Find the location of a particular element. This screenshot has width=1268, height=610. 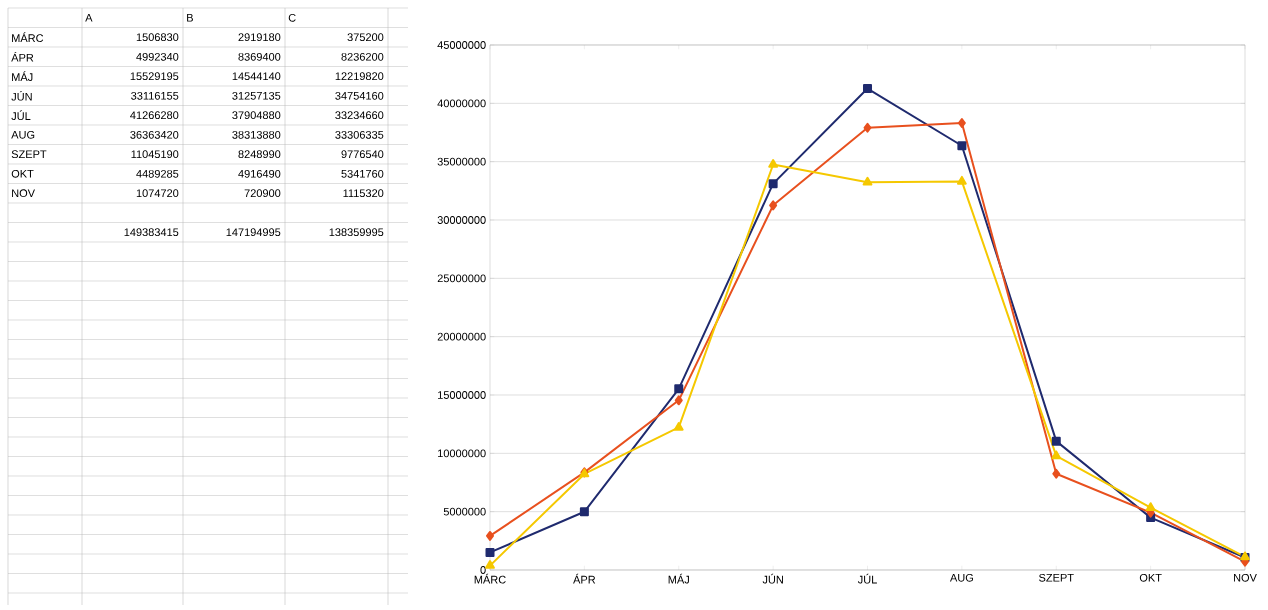

category-label: JÚN is located at coordinates (21, 95).